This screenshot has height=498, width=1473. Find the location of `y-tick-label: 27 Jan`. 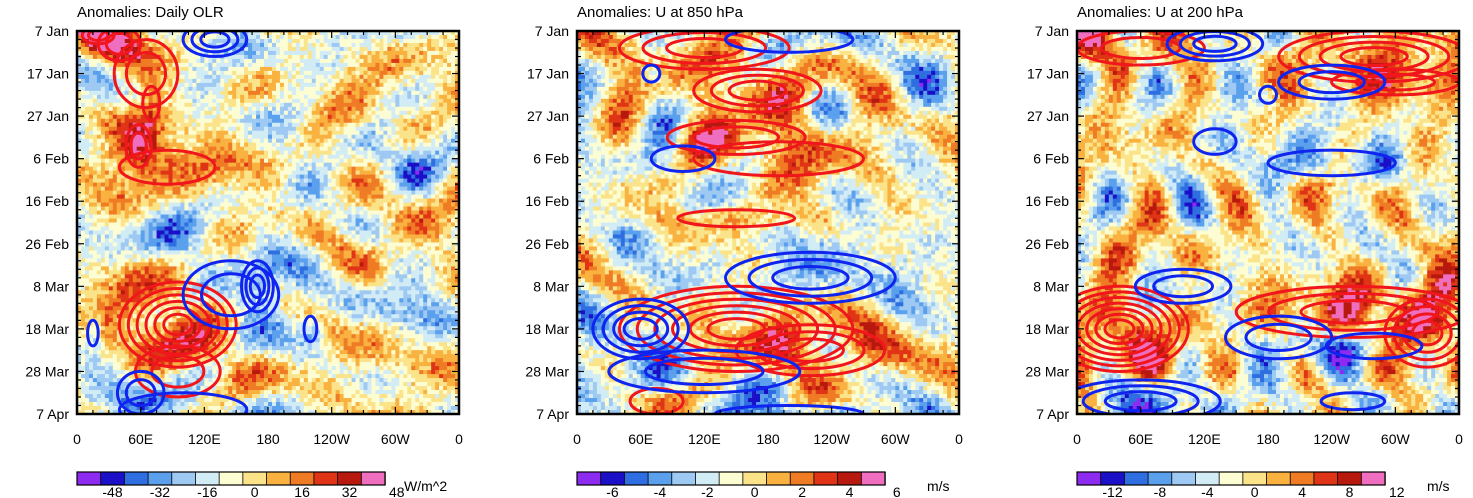

y-tick-label: 27 Jan is located at coordinates (48, 116).